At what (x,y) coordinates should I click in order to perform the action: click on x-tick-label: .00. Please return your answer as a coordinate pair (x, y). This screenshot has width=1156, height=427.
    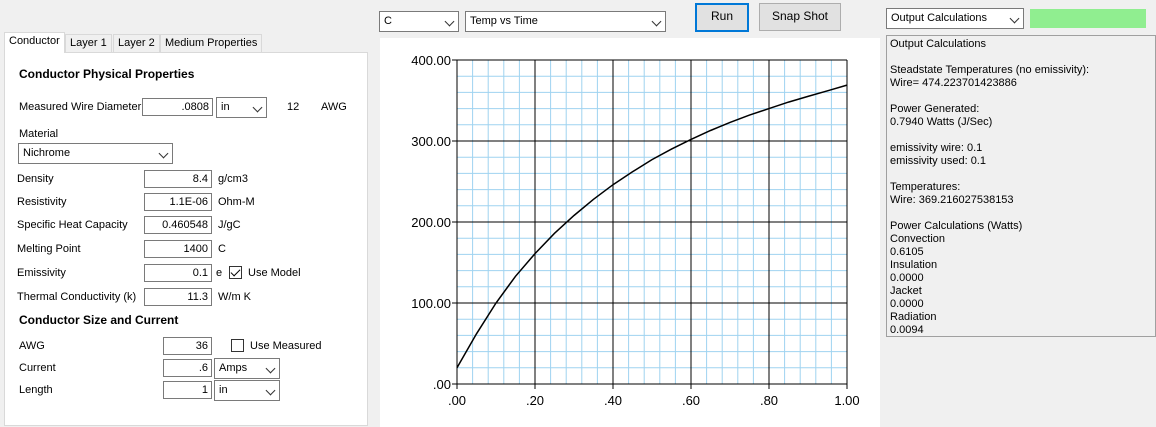
    Looking at the image, I should click on (457, 400).